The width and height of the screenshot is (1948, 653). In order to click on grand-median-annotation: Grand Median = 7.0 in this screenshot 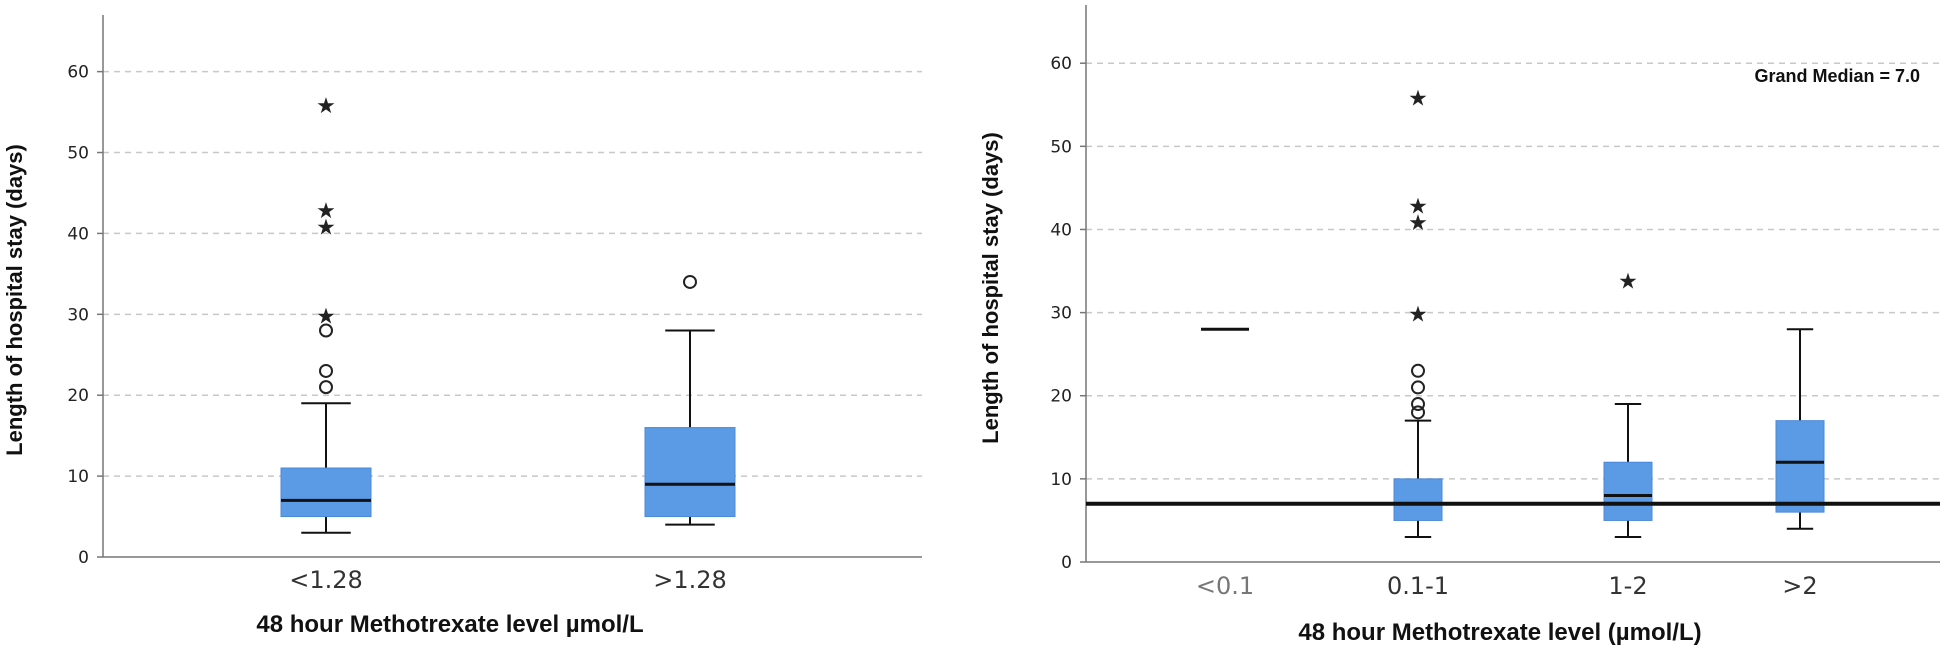, I will do `click(1837, 76)`.